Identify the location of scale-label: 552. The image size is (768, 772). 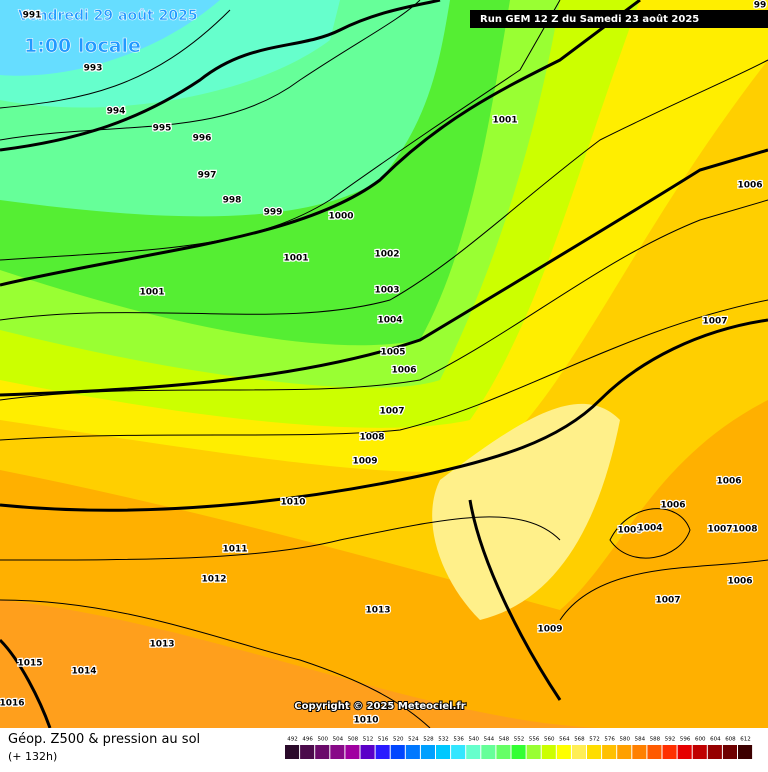
(519, 740).